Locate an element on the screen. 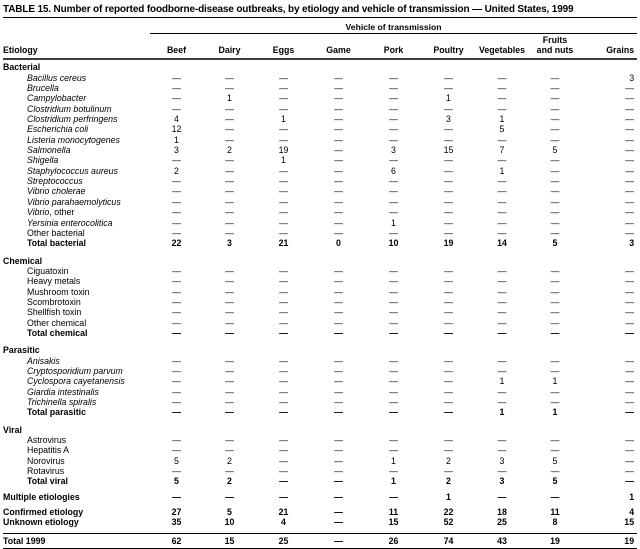  data-row: Clostridium botulinum — — — — — — — — — is located at coordinates (320, 109).